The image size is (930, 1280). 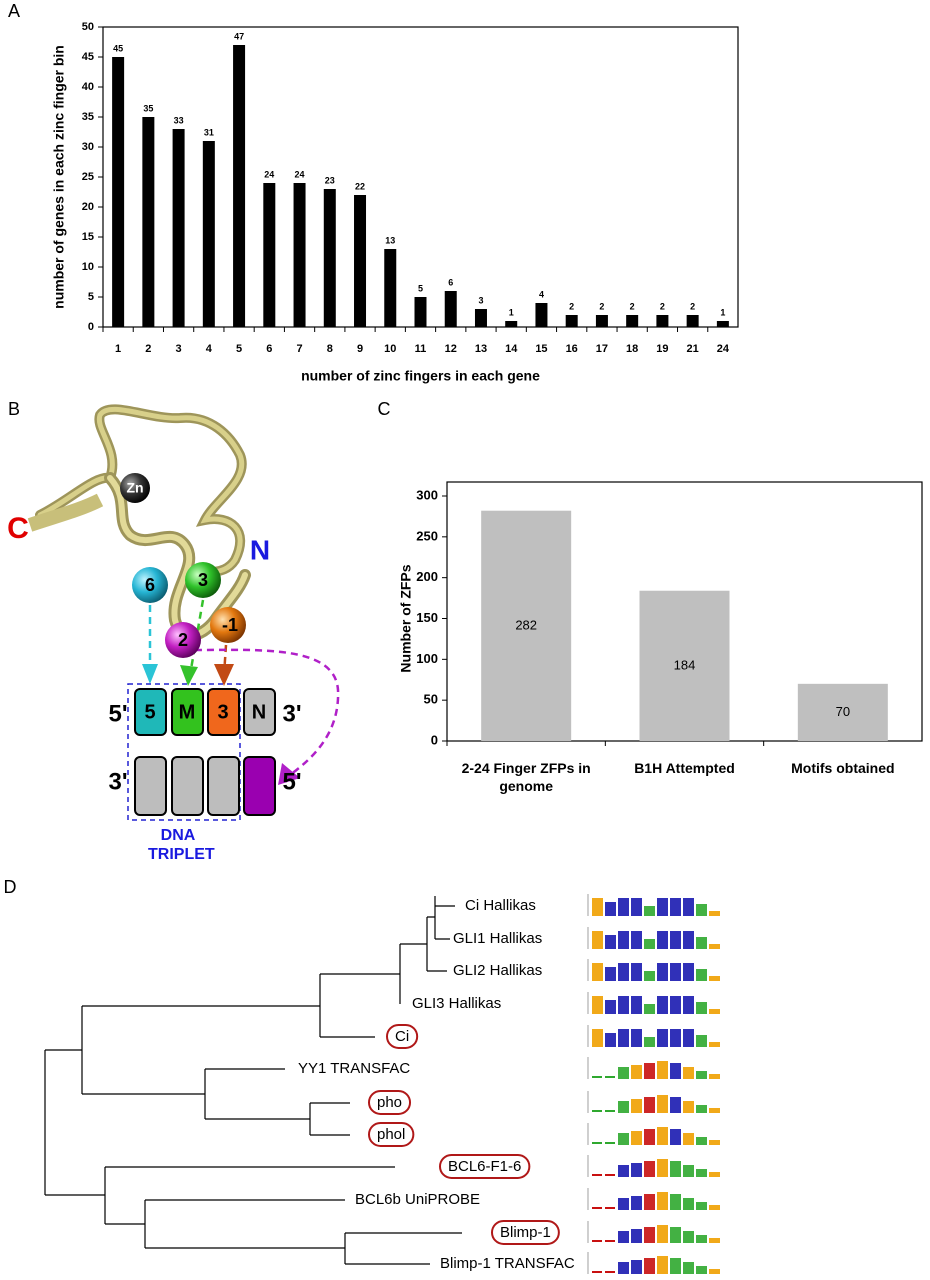 What do you see at coordinates (88, 147) in the screenshot?
I see `y-tick-label: 30` at bounding box center [88, 147].